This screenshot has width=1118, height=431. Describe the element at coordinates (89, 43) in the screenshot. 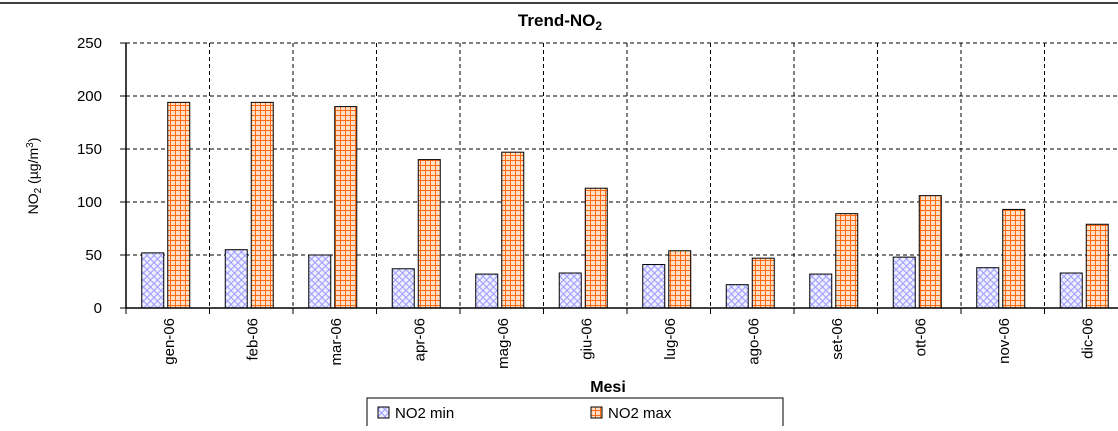

I see `y-tick-label: 250` at that location.